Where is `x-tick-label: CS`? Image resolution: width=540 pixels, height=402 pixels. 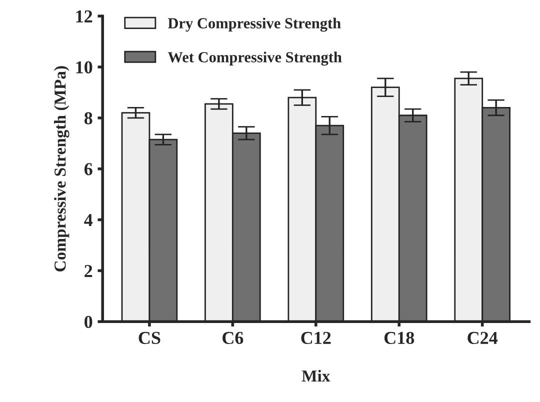 x-tick-label: CS is located at coordinates (149, 338).